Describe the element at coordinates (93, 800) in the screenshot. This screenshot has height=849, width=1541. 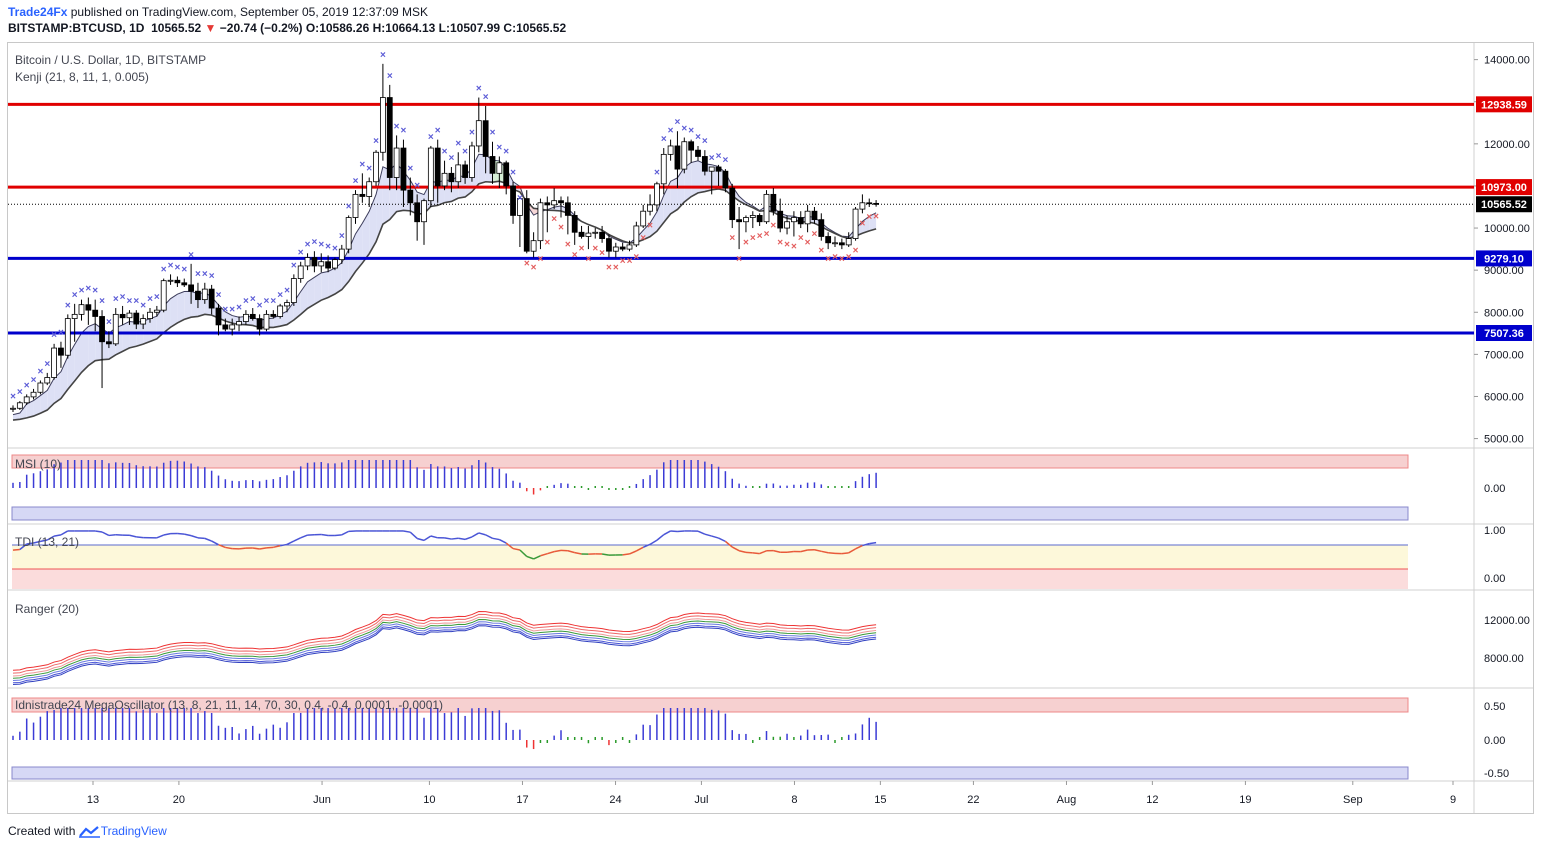
I see `x-tick-label: 13` at that location.